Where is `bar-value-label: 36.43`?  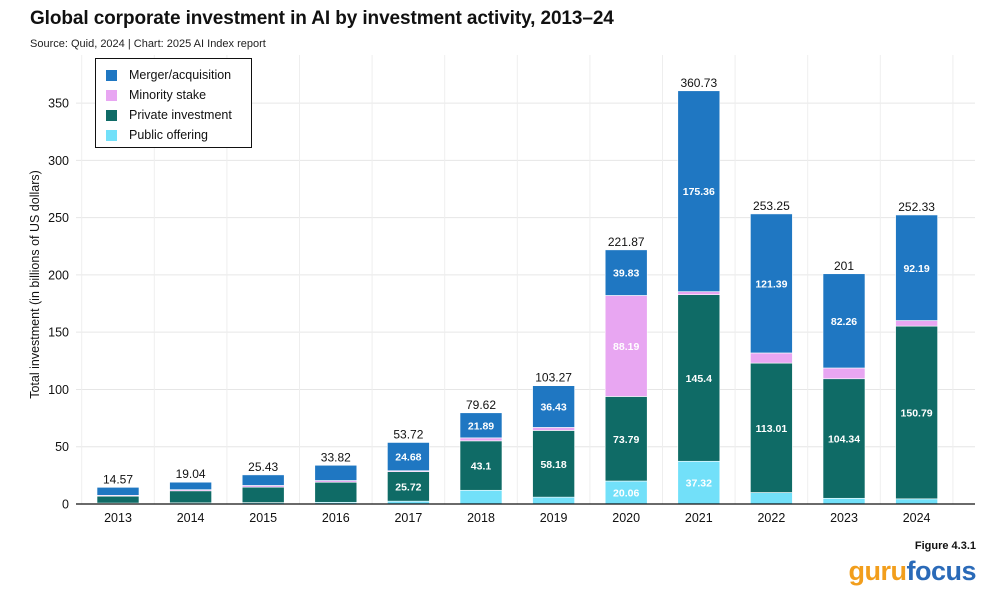 bar-value-label: 36.43 is located at coordinates (553, 408).